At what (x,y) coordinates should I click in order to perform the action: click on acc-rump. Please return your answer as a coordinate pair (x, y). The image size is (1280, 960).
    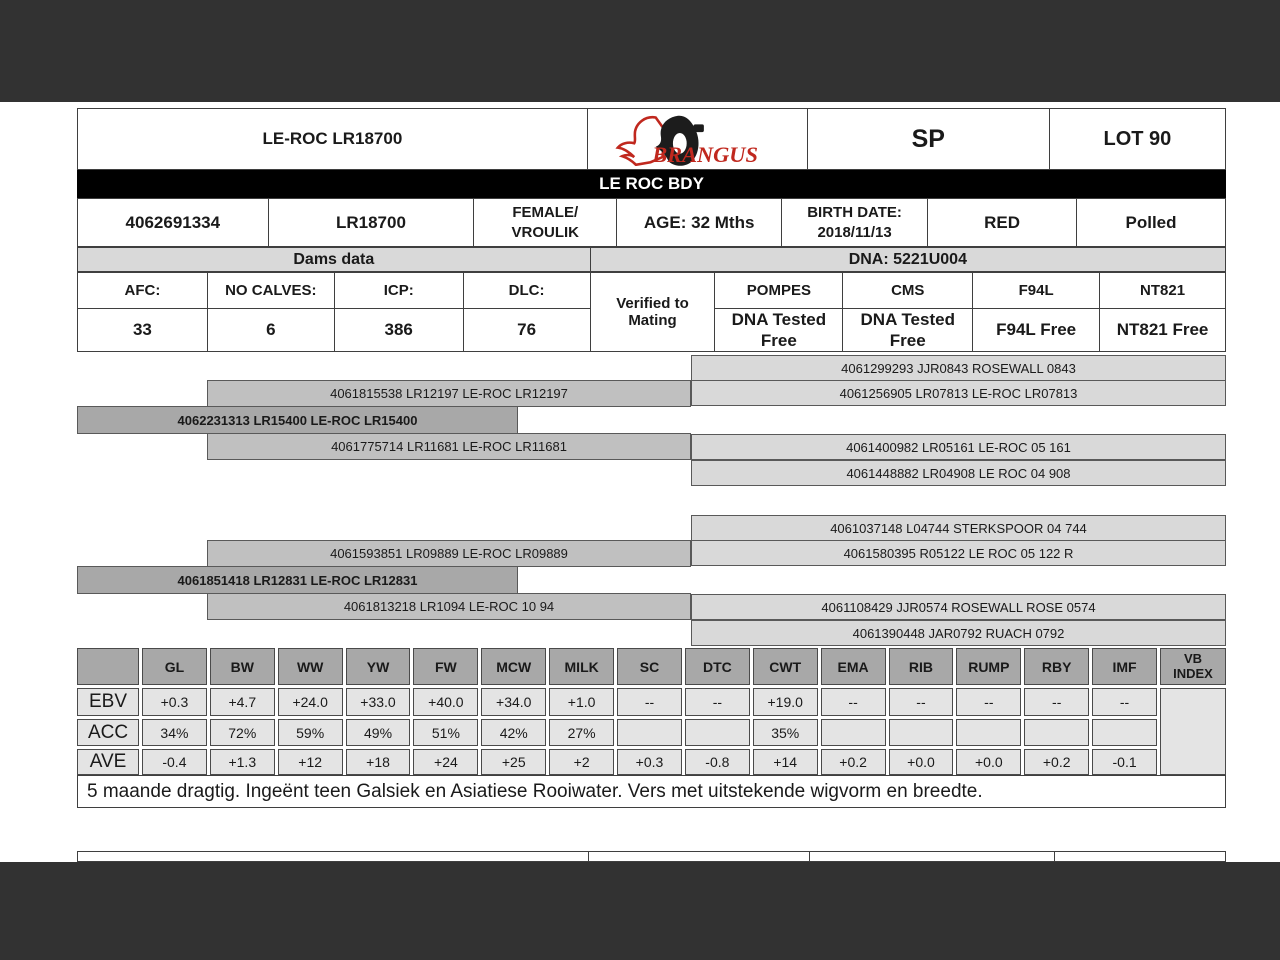
    Looking at the image, I should click on (989, 732).